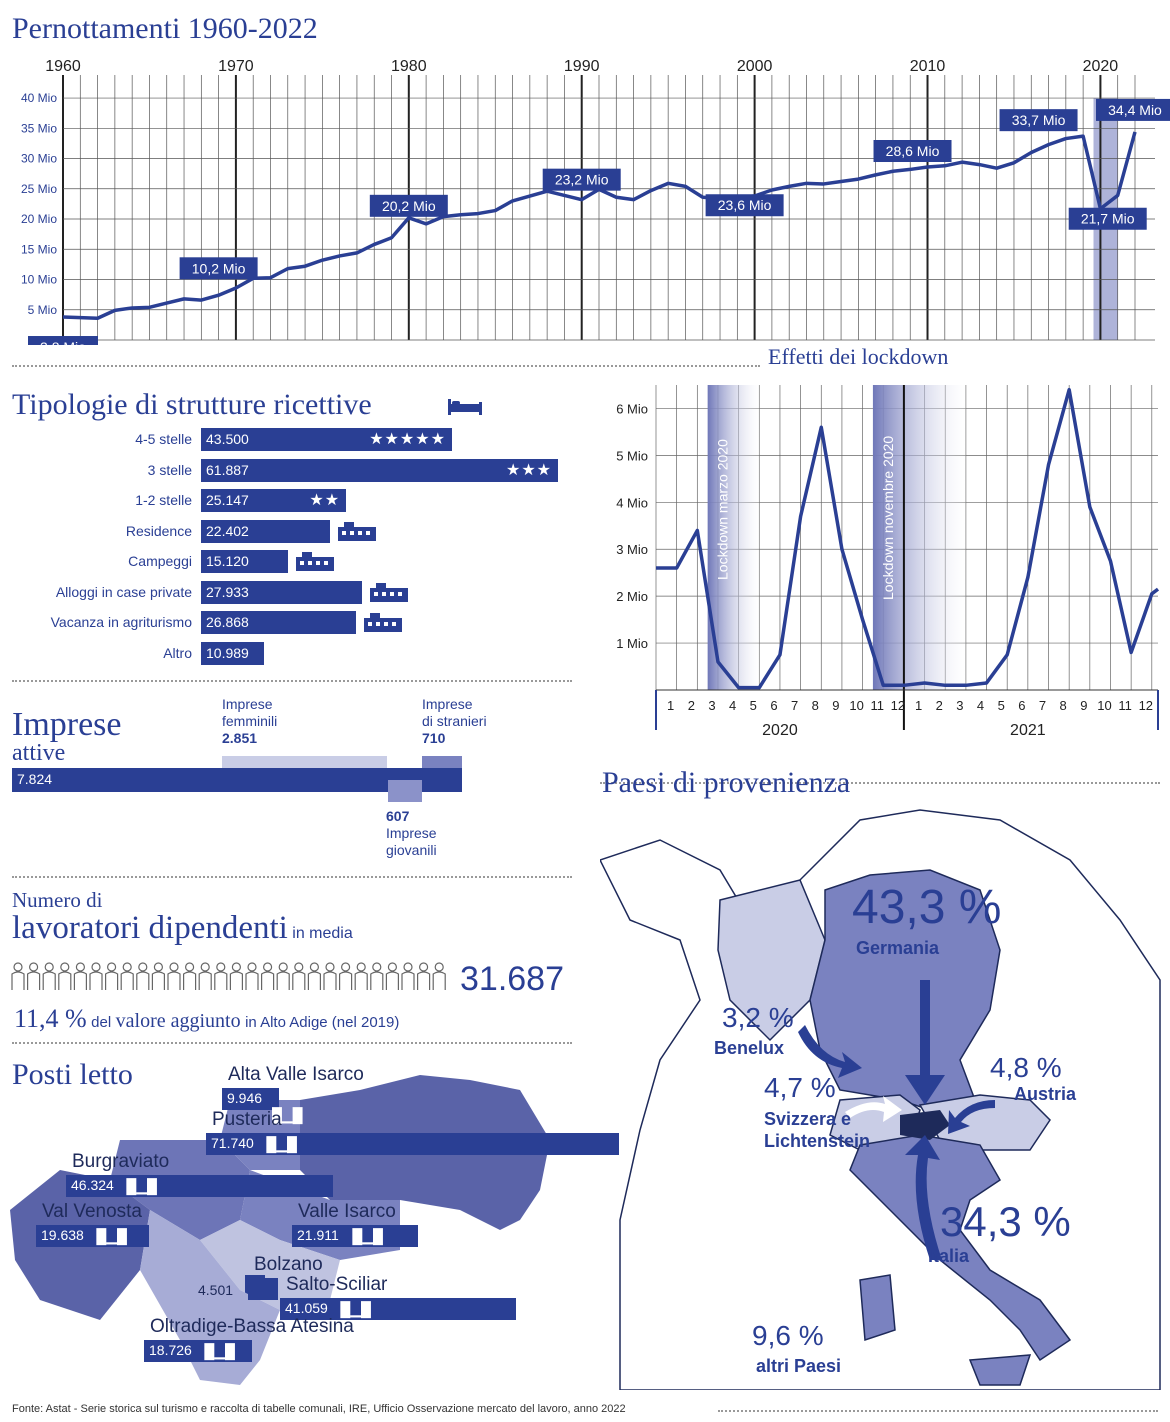  What do you see at coordinates (347, 1211) in the screenshot?
I see `region-name: Valle Isarco` at bounding box center [347, 1211].